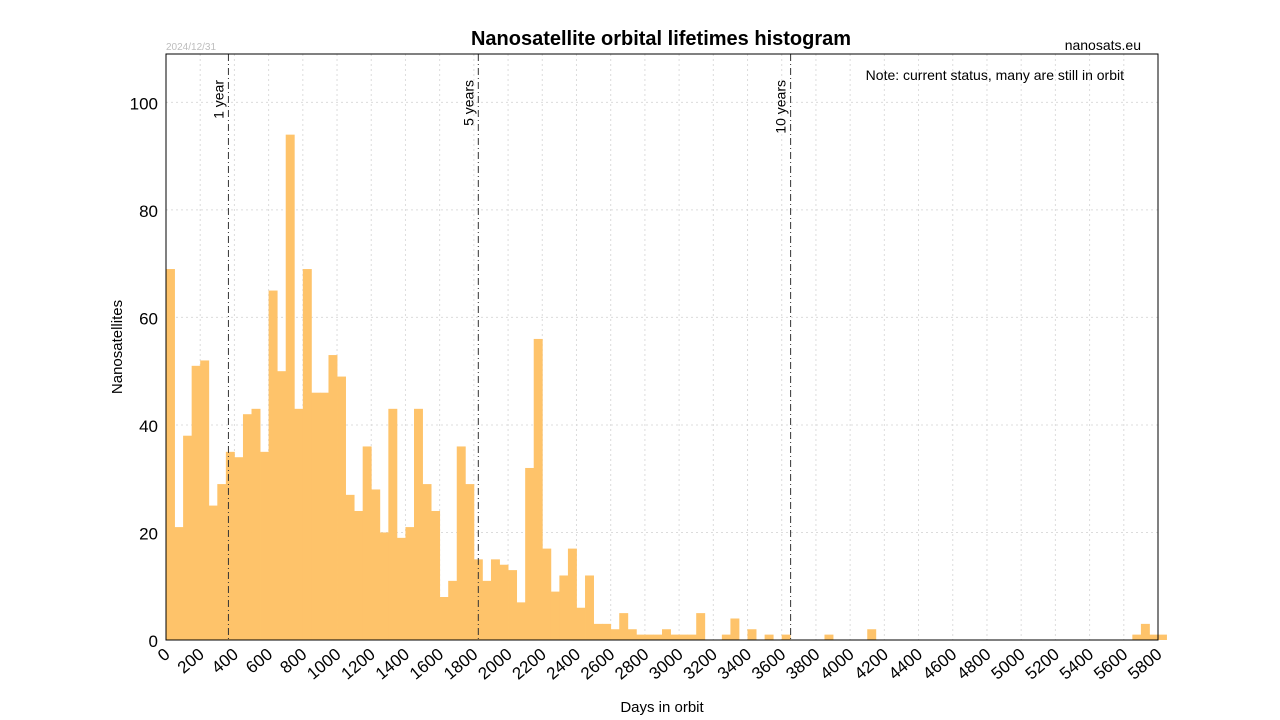 The image size is (1280, 720). Describe the element at coordinates (1110, 664) in the screenshot. I see `x-tick-label: 5600` at that location.